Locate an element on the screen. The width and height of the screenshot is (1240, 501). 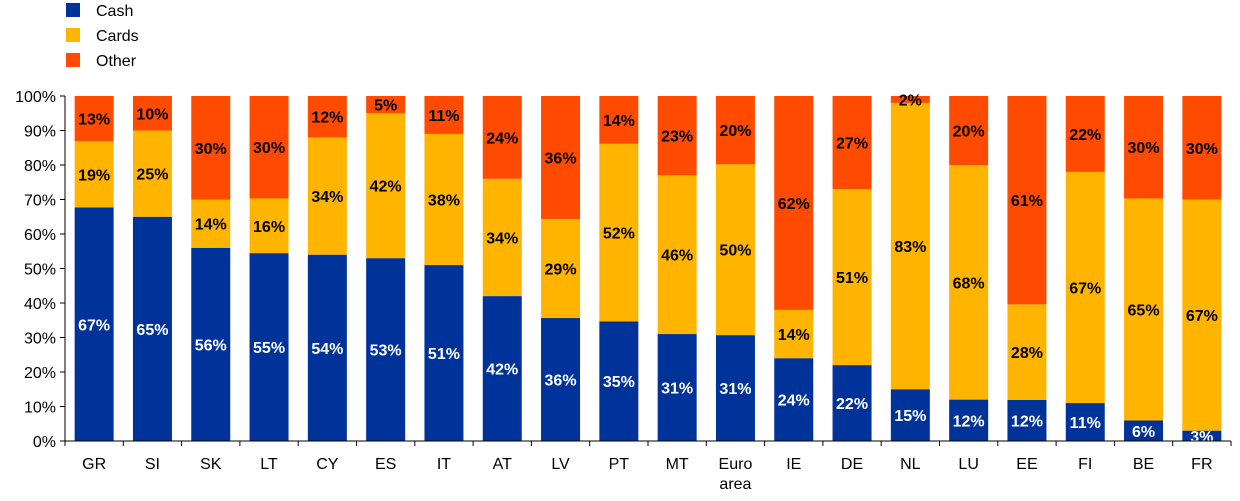
x-tick-label: FR is located at coordinates (1201, 464).